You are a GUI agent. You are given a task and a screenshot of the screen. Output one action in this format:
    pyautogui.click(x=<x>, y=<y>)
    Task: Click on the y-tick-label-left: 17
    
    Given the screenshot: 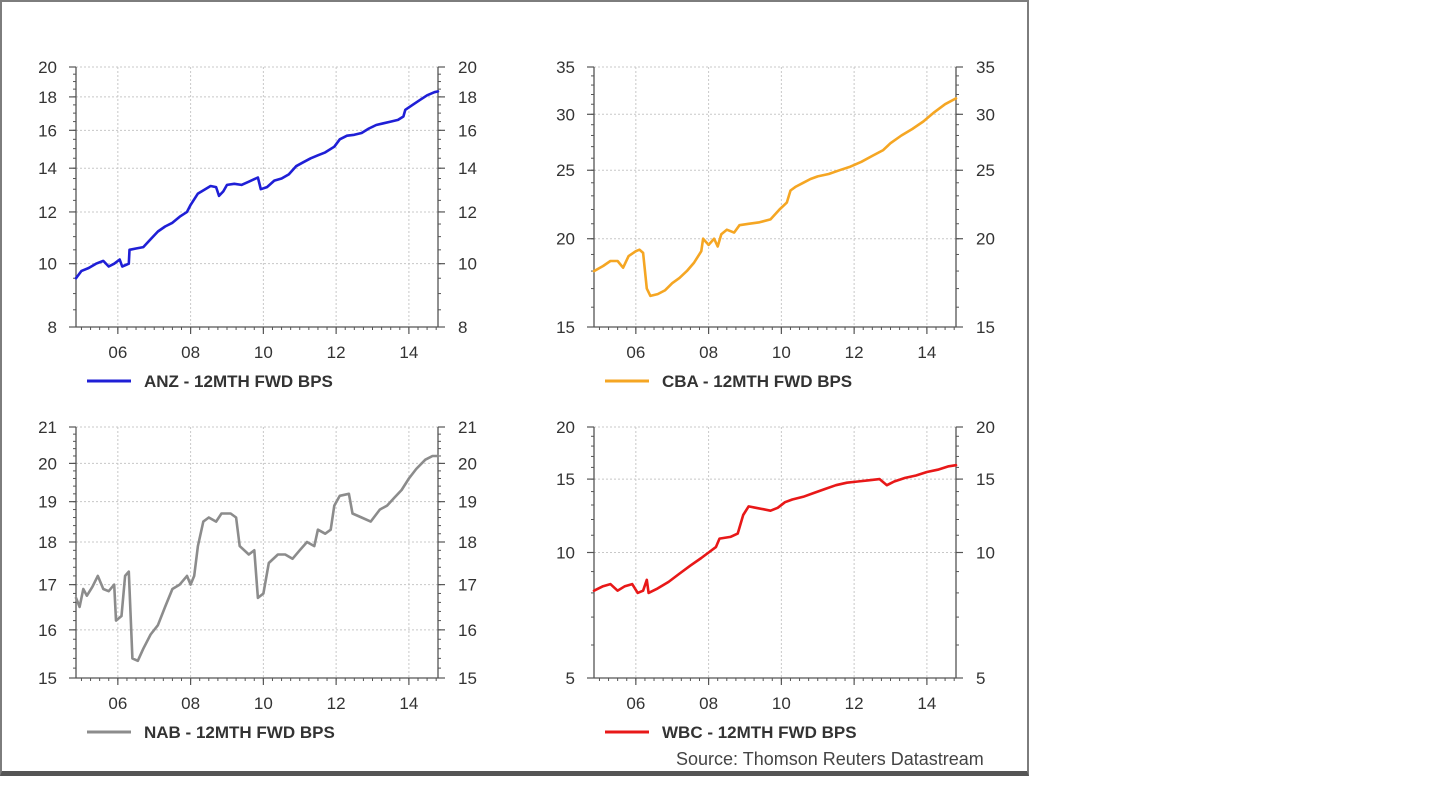 What is the action you would take?
    pyautogui.click(x=47, y=585)
    